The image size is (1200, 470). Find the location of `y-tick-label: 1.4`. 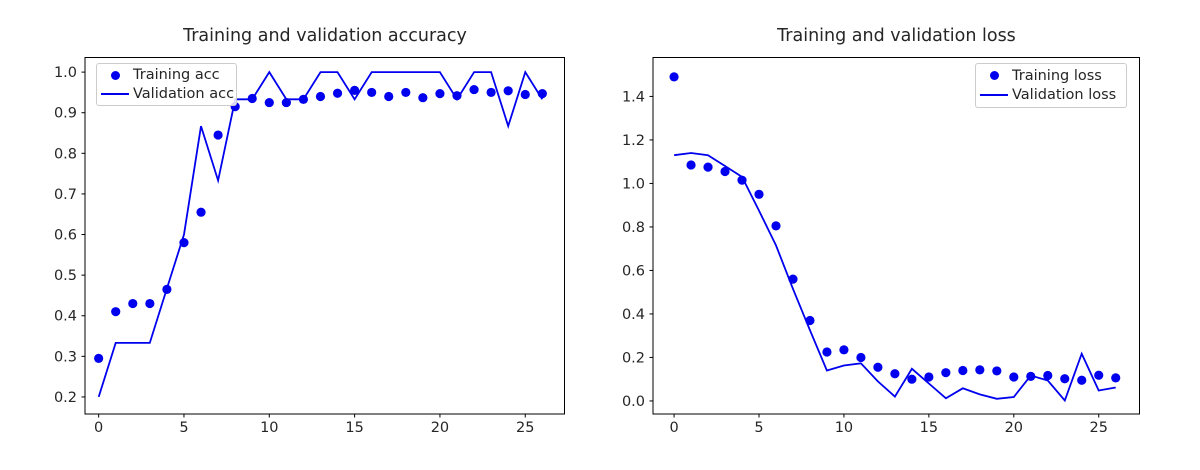

y-tick-label: 1.4 is located at coordinates (633, 97).